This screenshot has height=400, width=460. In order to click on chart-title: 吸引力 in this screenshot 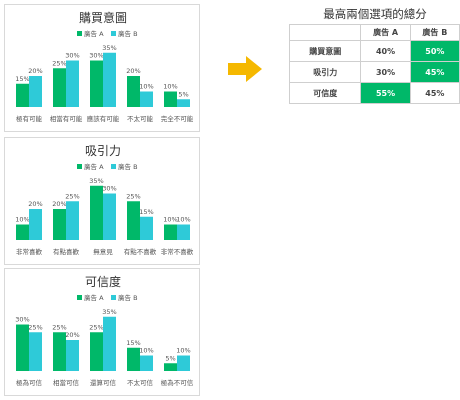, I will do `click(103, 151)`.